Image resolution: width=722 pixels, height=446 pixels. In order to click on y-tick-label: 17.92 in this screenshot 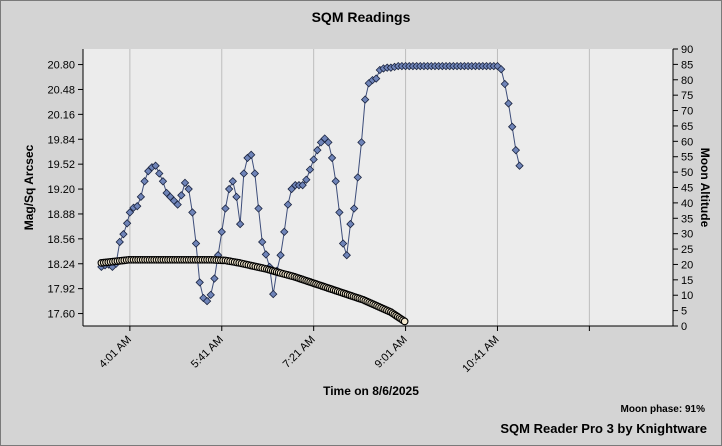, I will do `click(61, 290)`.